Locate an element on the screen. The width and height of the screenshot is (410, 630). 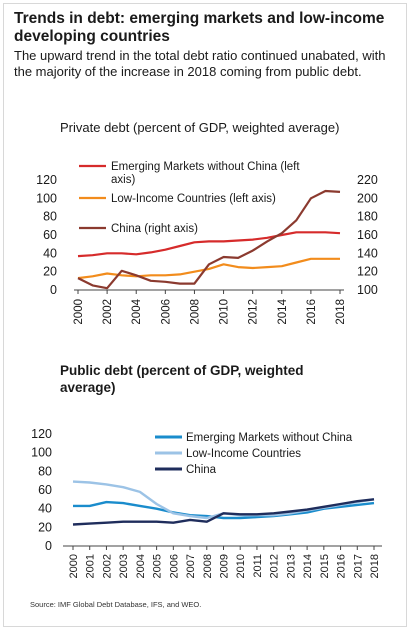
public-x-tick-label: 2006 is located at coordinates (174, 566).